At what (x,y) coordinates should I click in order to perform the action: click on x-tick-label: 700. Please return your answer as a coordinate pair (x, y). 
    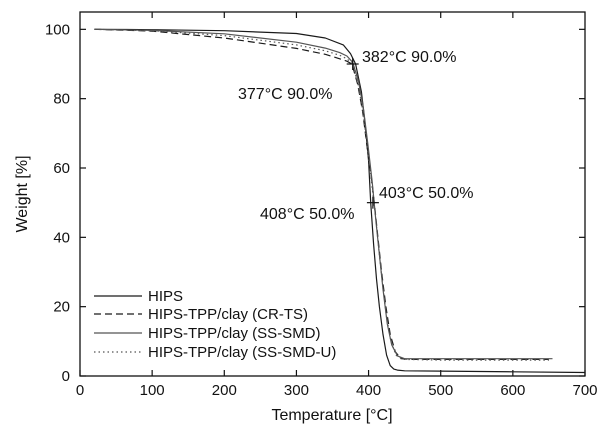
    Looking at the image, I should click on (584, 390).